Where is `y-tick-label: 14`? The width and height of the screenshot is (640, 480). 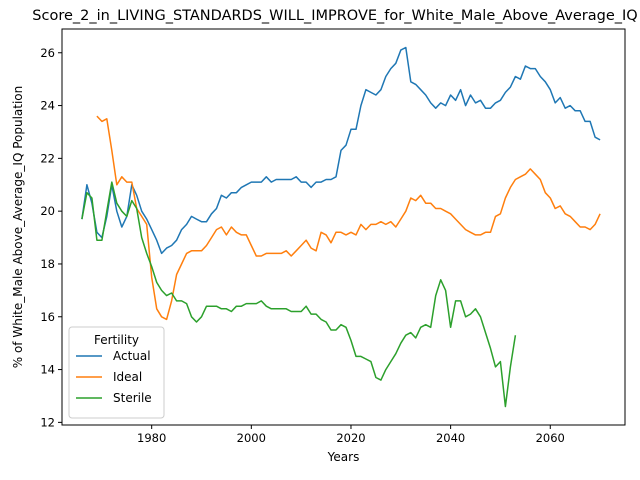 y-tick-label: 14 is located at coordinates (47, 370).